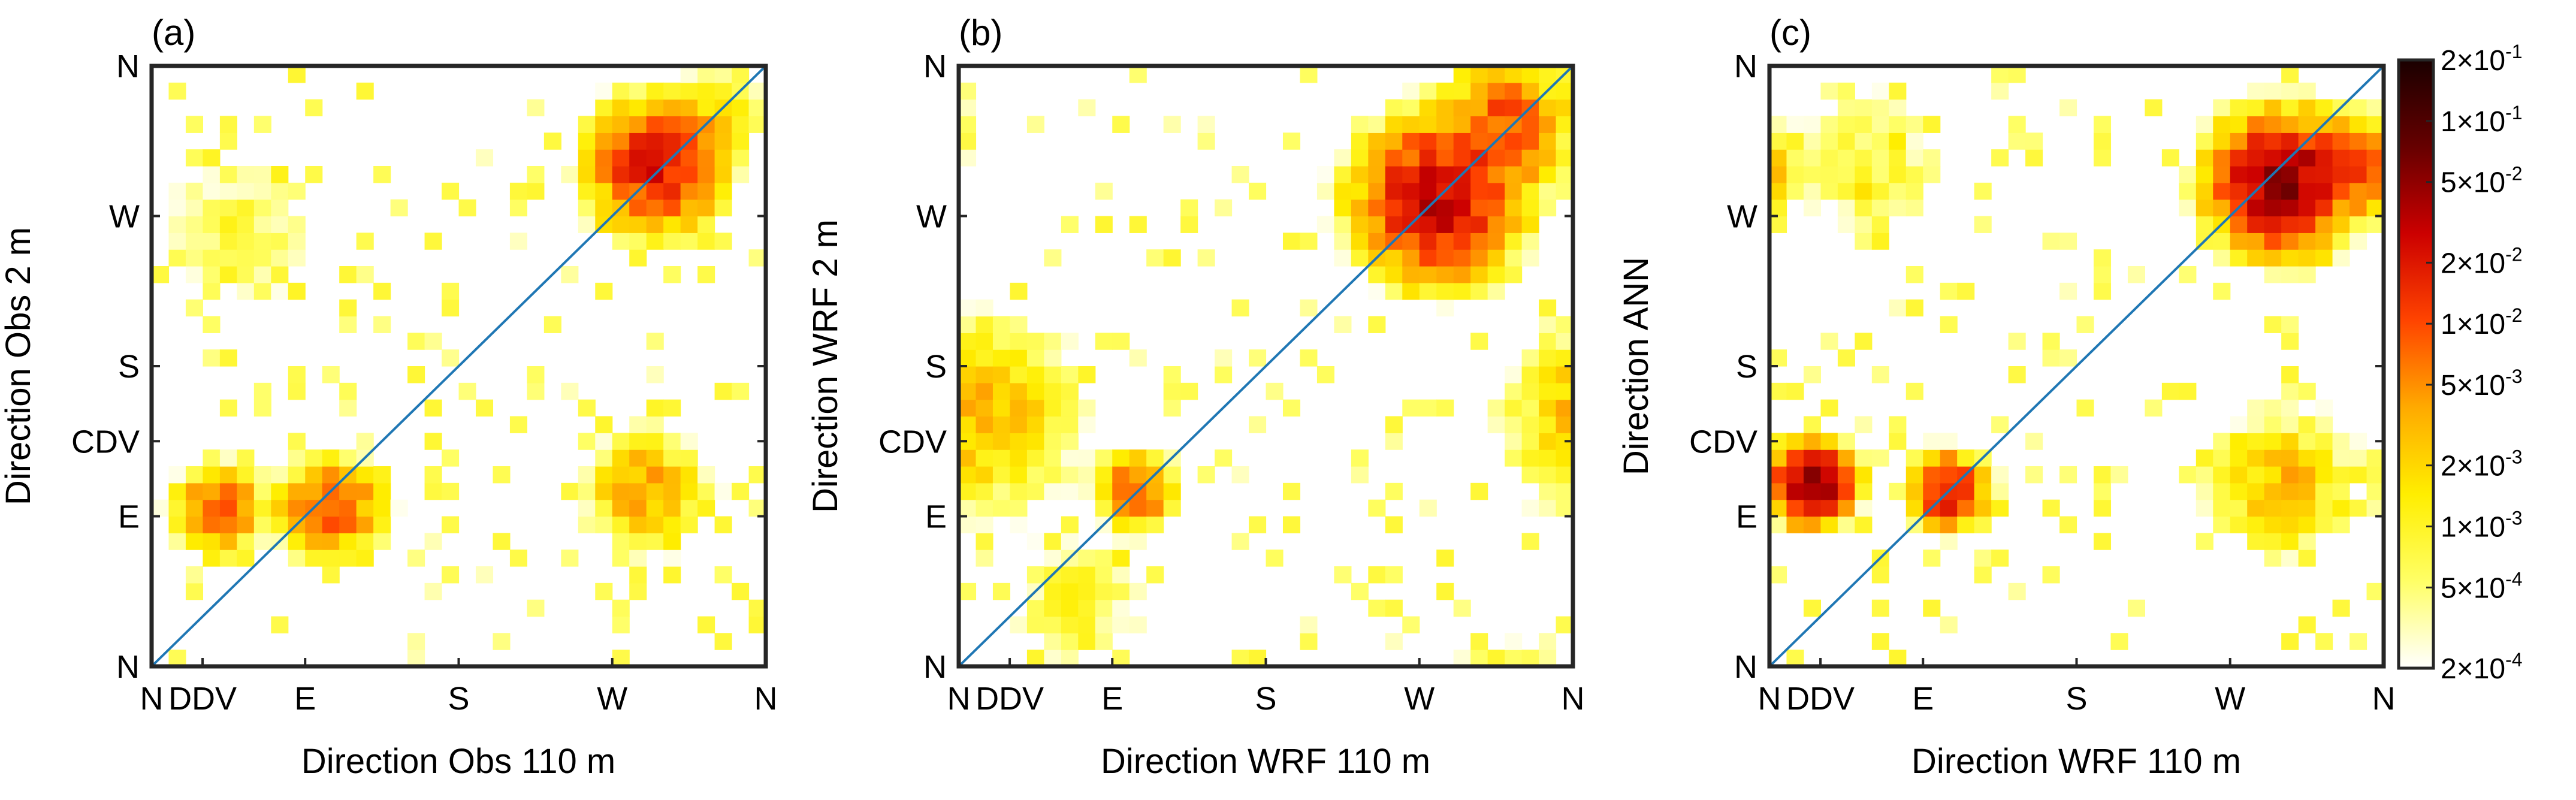 This screenshot has height=800, width=2576. I want to click on panel-b-x-tick-label: DDV, so click(1010, 699).